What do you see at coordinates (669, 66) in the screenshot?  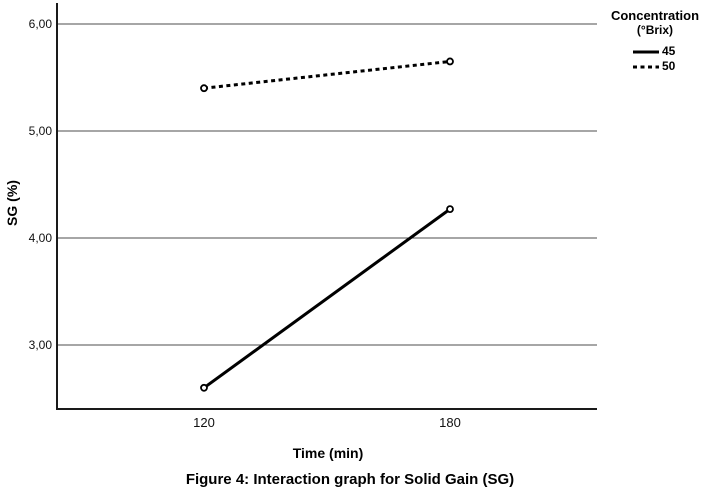 I see `legend-label: 50` at bounding box center [669, 66].